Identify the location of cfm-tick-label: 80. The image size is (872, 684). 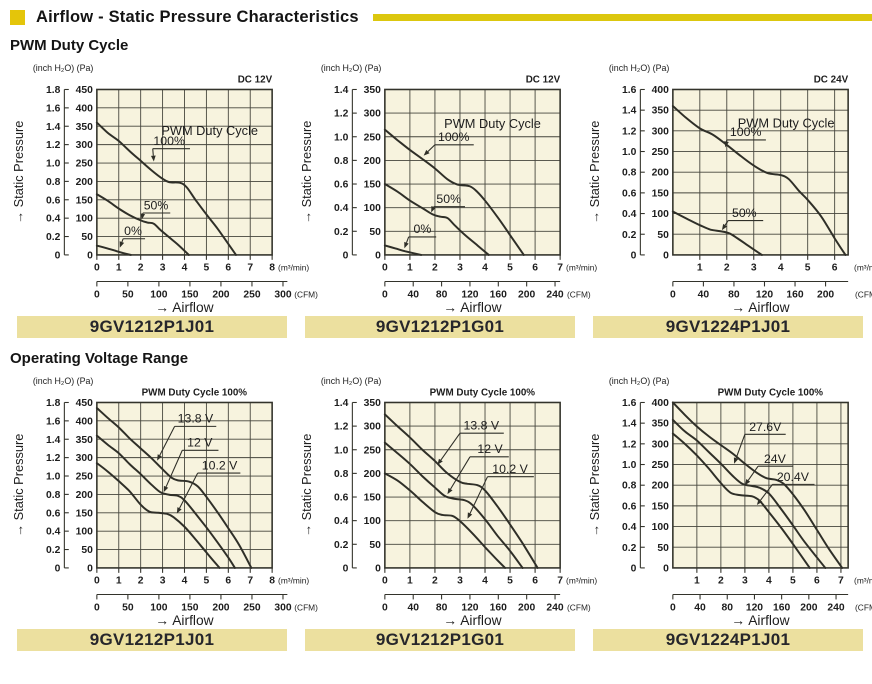
(442, 294).